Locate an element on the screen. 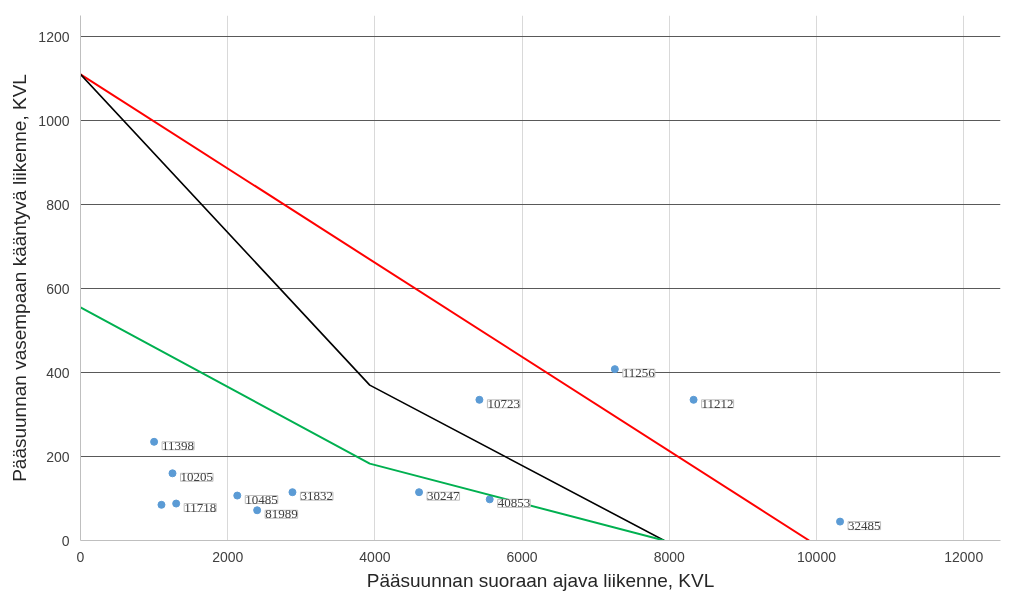 This screenshot has width=1020, height=608. x-axis-title: Pääsuunnan suoraan ajava liikenne, KVL is located at coordinates (540, 580).